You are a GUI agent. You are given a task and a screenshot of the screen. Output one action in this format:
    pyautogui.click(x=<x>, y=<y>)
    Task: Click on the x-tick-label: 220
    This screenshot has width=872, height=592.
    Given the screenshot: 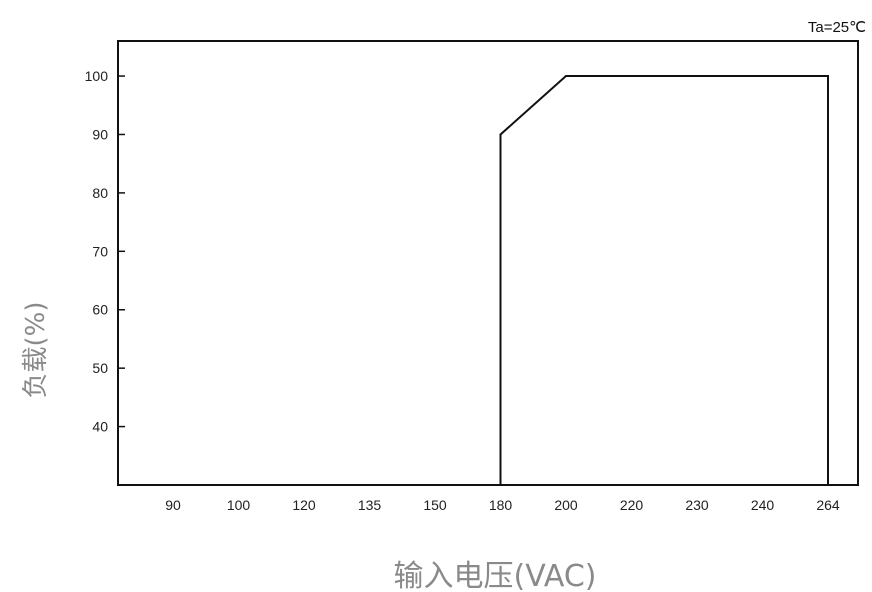 What is the action you would take?
    pyautogui.click(x=632, y=505)
    